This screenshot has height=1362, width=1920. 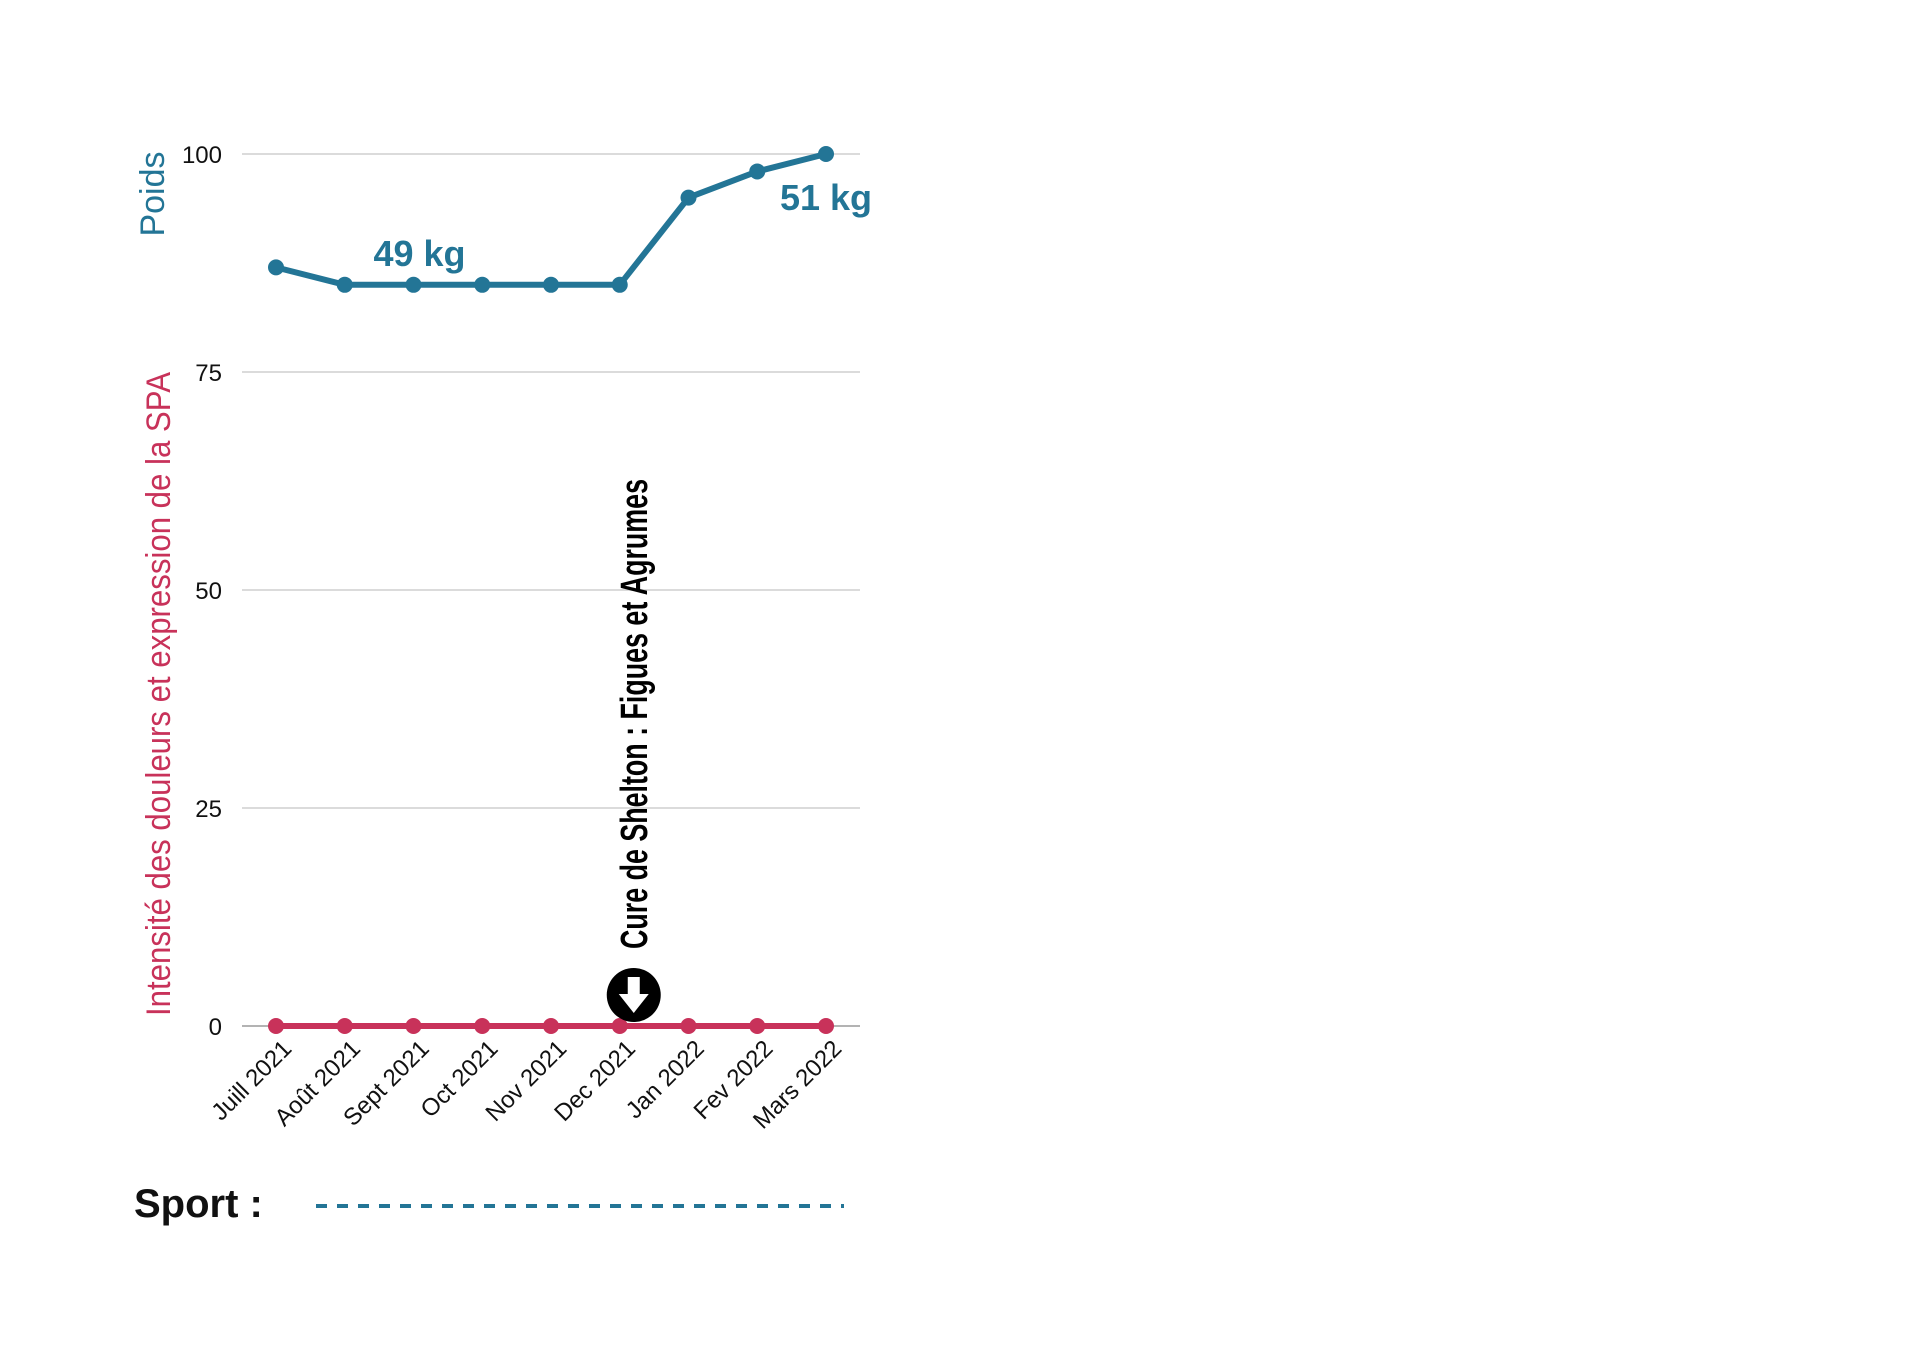 What do you see at coordinates (202, 155) in the screenshot?
I see `y-tick-label: 100` at bounding box center [202, 155].